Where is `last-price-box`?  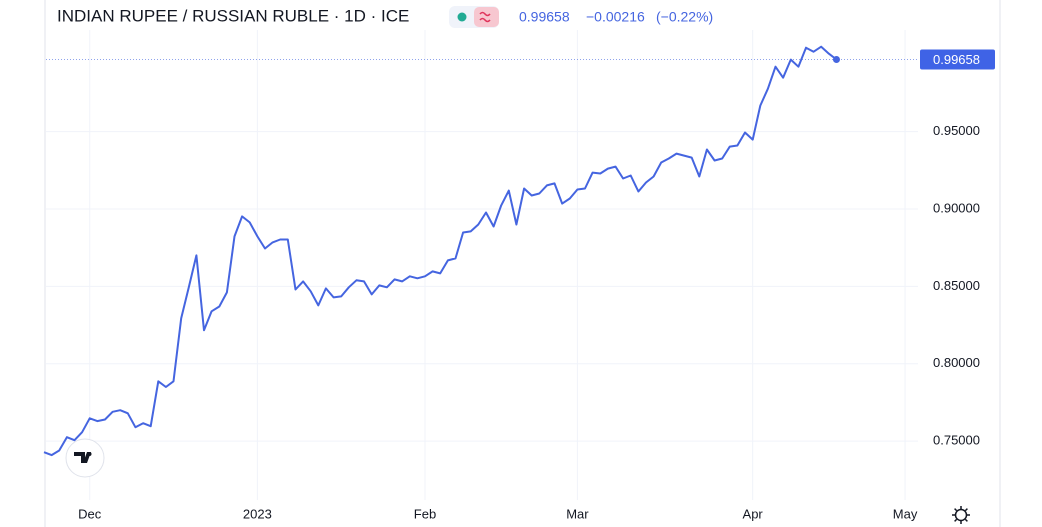 last-price-box is located at coordinates (957, 59).